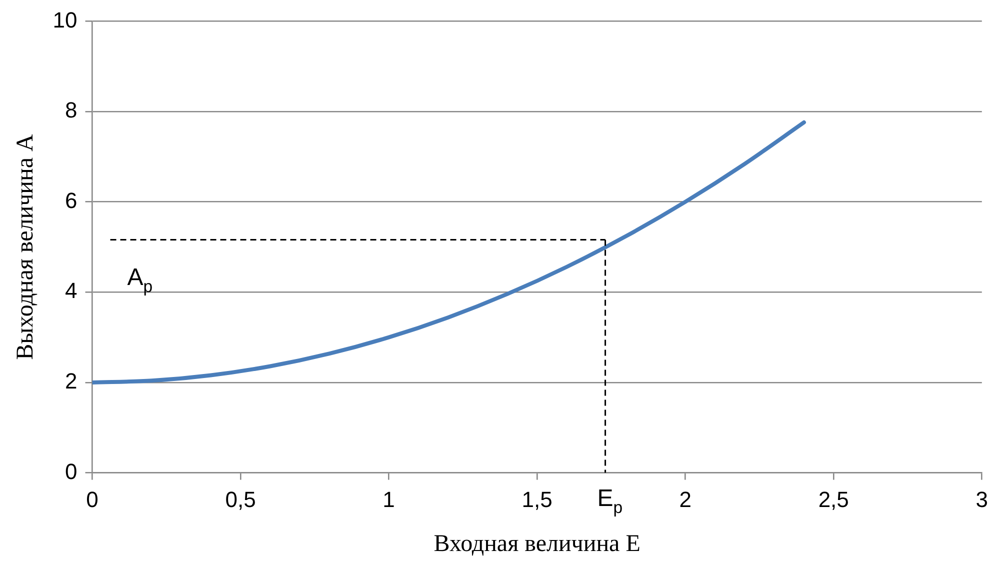 This screenshot has height=565, width=996. I want to click on y-tick-label: 0, so click(71, 471).